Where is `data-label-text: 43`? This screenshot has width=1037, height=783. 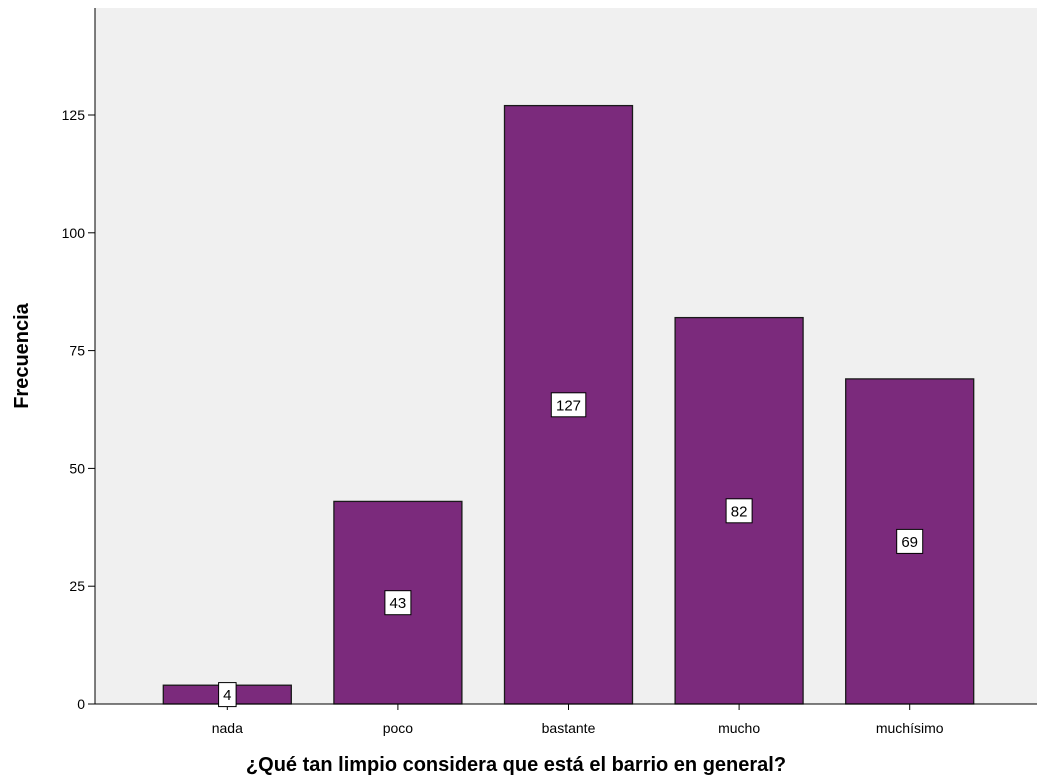
data-label-text: 43 is located at coordinates (398, 603).